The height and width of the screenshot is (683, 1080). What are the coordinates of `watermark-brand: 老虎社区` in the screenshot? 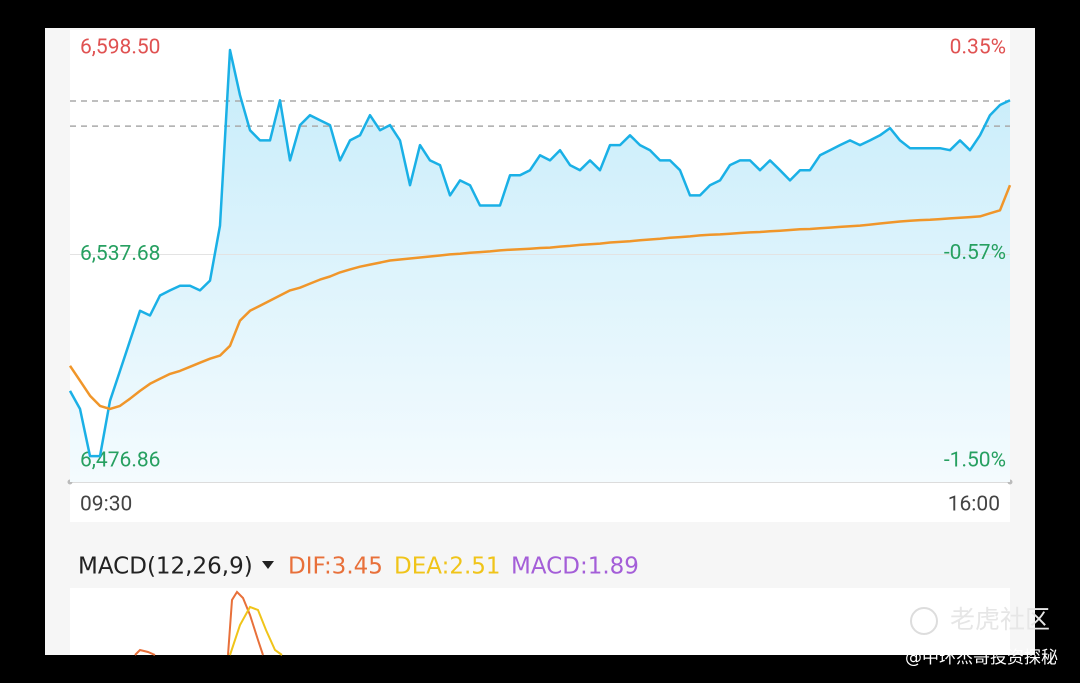 It's located at (1000, 619).